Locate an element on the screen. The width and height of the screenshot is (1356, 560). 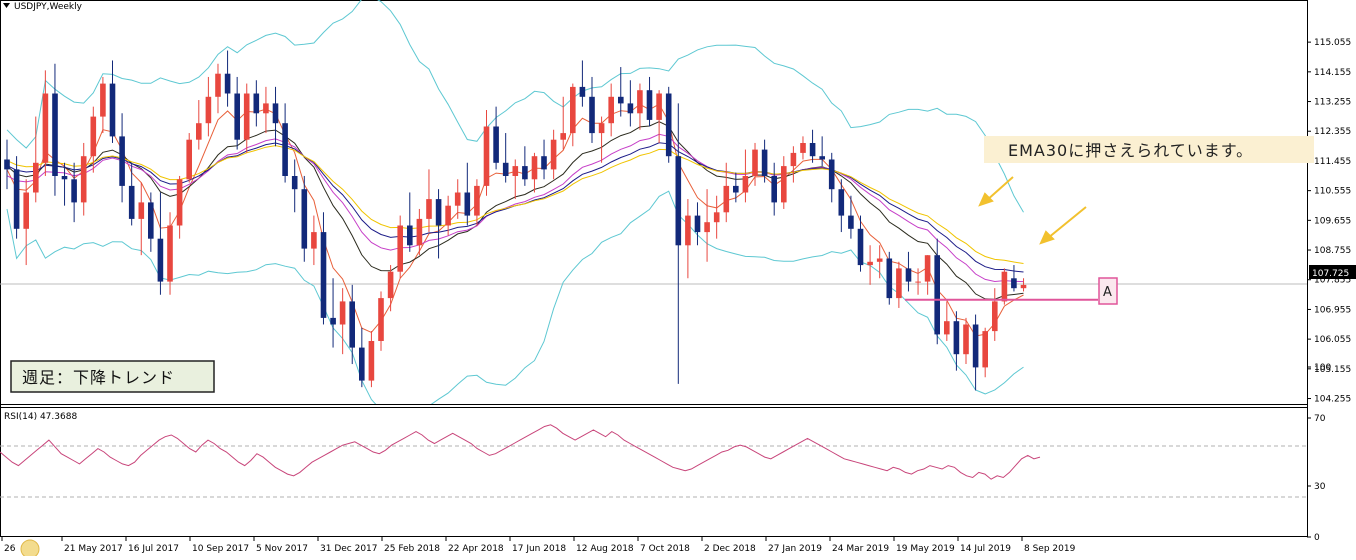
price-tick-label: 106.055 is located at coordinates (1332, 340).